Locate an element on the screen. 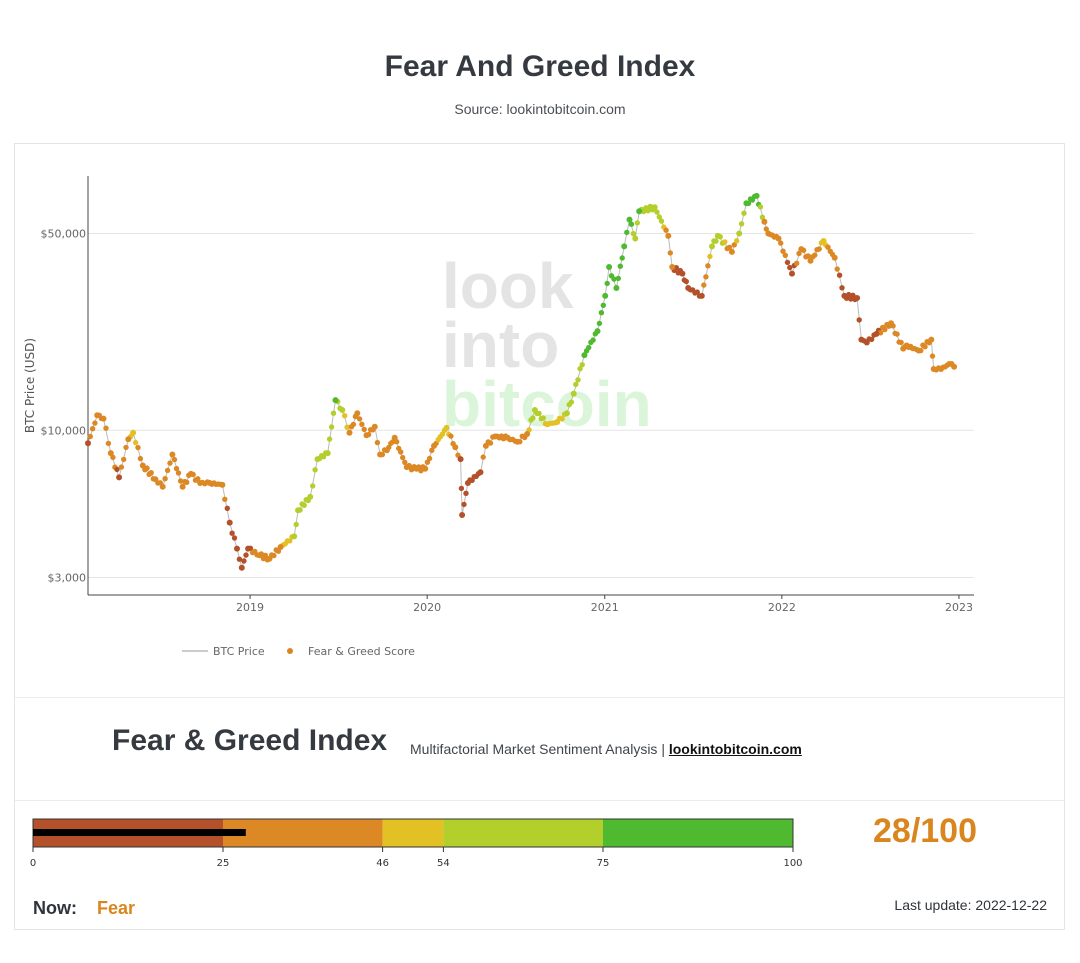 This screenshot has width=1080, height=963. lookintobitcoin-link: lookintobitcoin.com is located at coordinates (735, 749).